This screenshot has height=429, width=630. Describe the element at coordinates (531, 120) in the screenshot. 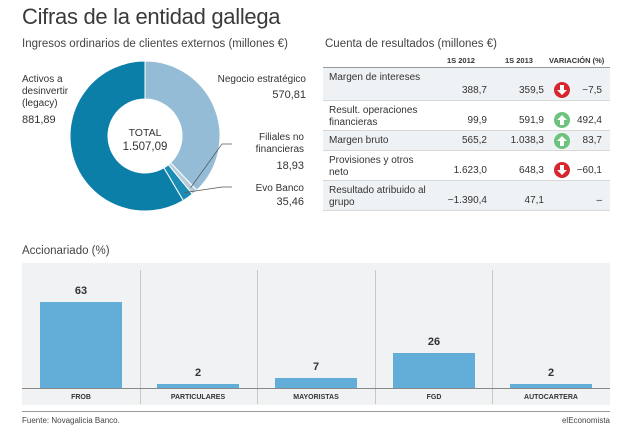

I see `cell-2013: 591,9` at that location.